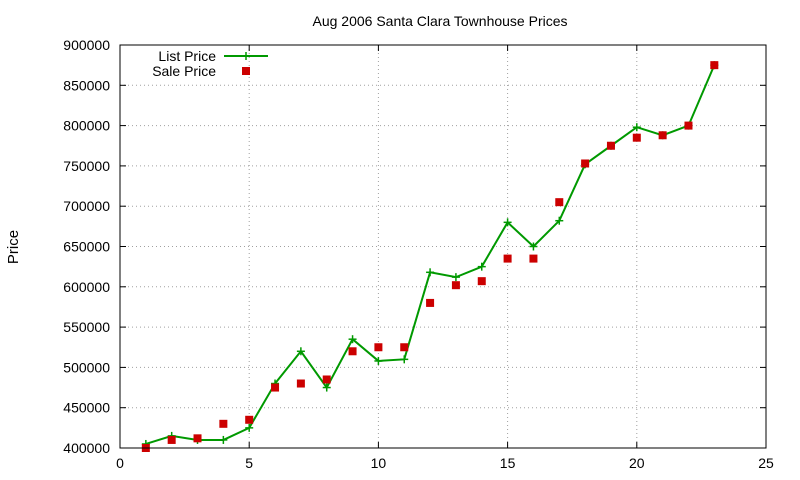 This screenshot has width=800, height=480. Describe the element at coordinates (86, 367) in the screenshot. I see `y-tick-label: 500000` at that location.